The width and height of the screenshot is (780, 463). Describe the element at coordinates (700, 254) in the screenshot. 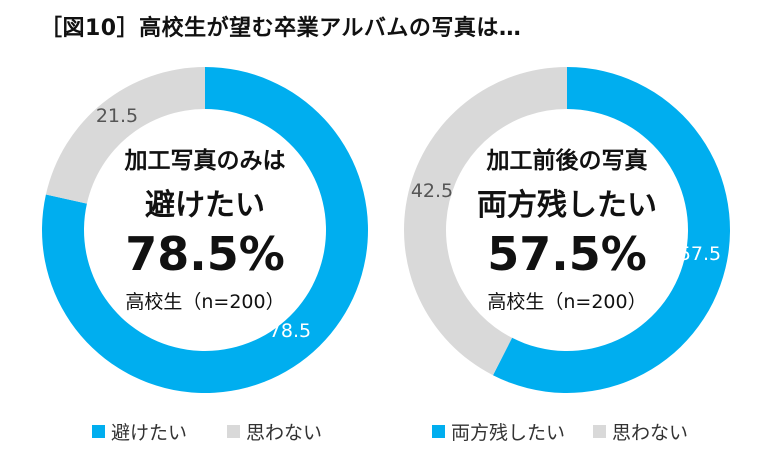

I see `data-label: 57.5` at that location.